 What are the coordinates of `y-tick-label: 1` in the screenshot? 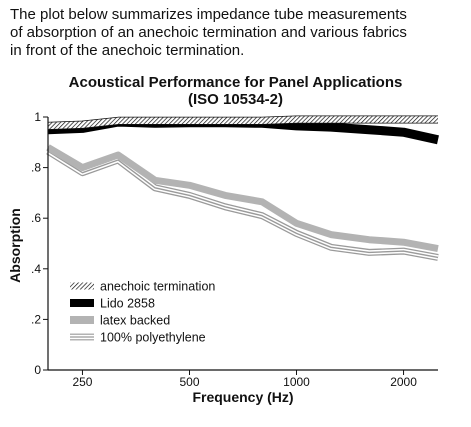 It's located at (37, 117).